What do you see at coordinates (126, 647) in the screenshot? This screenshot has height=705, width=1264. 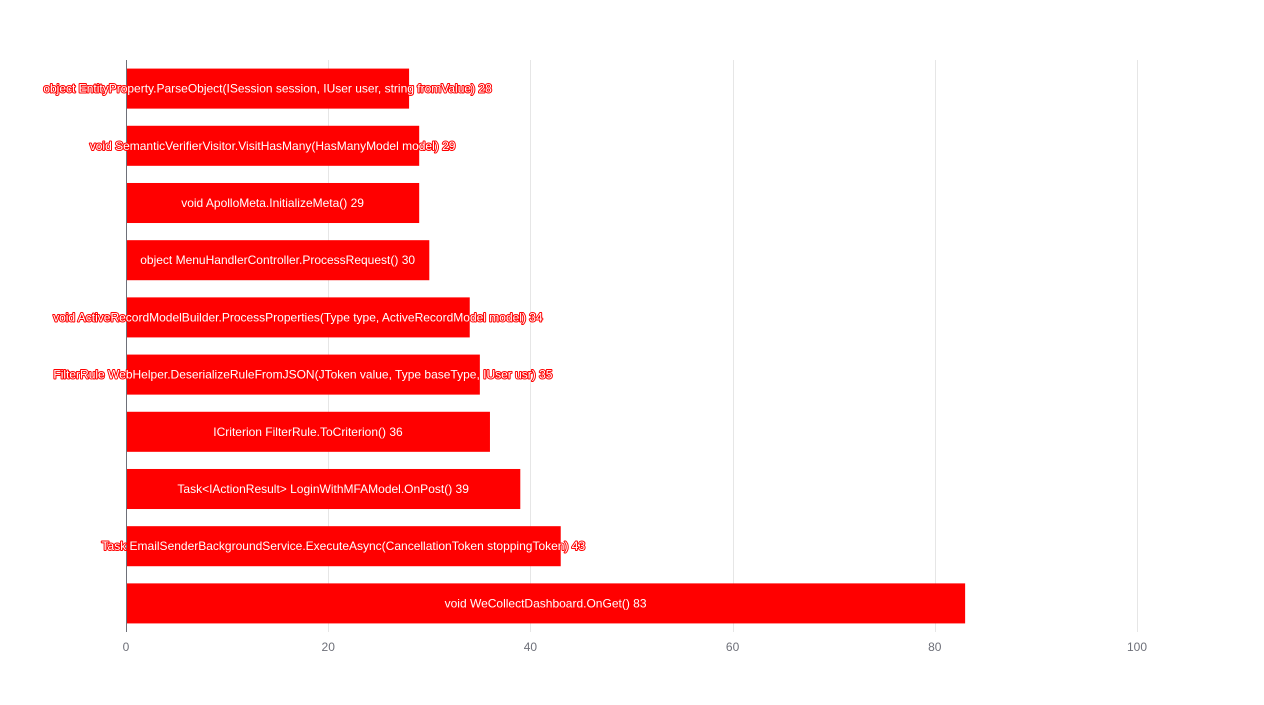 I see `x-tick-label: 0` at bounding box center [126, 647].